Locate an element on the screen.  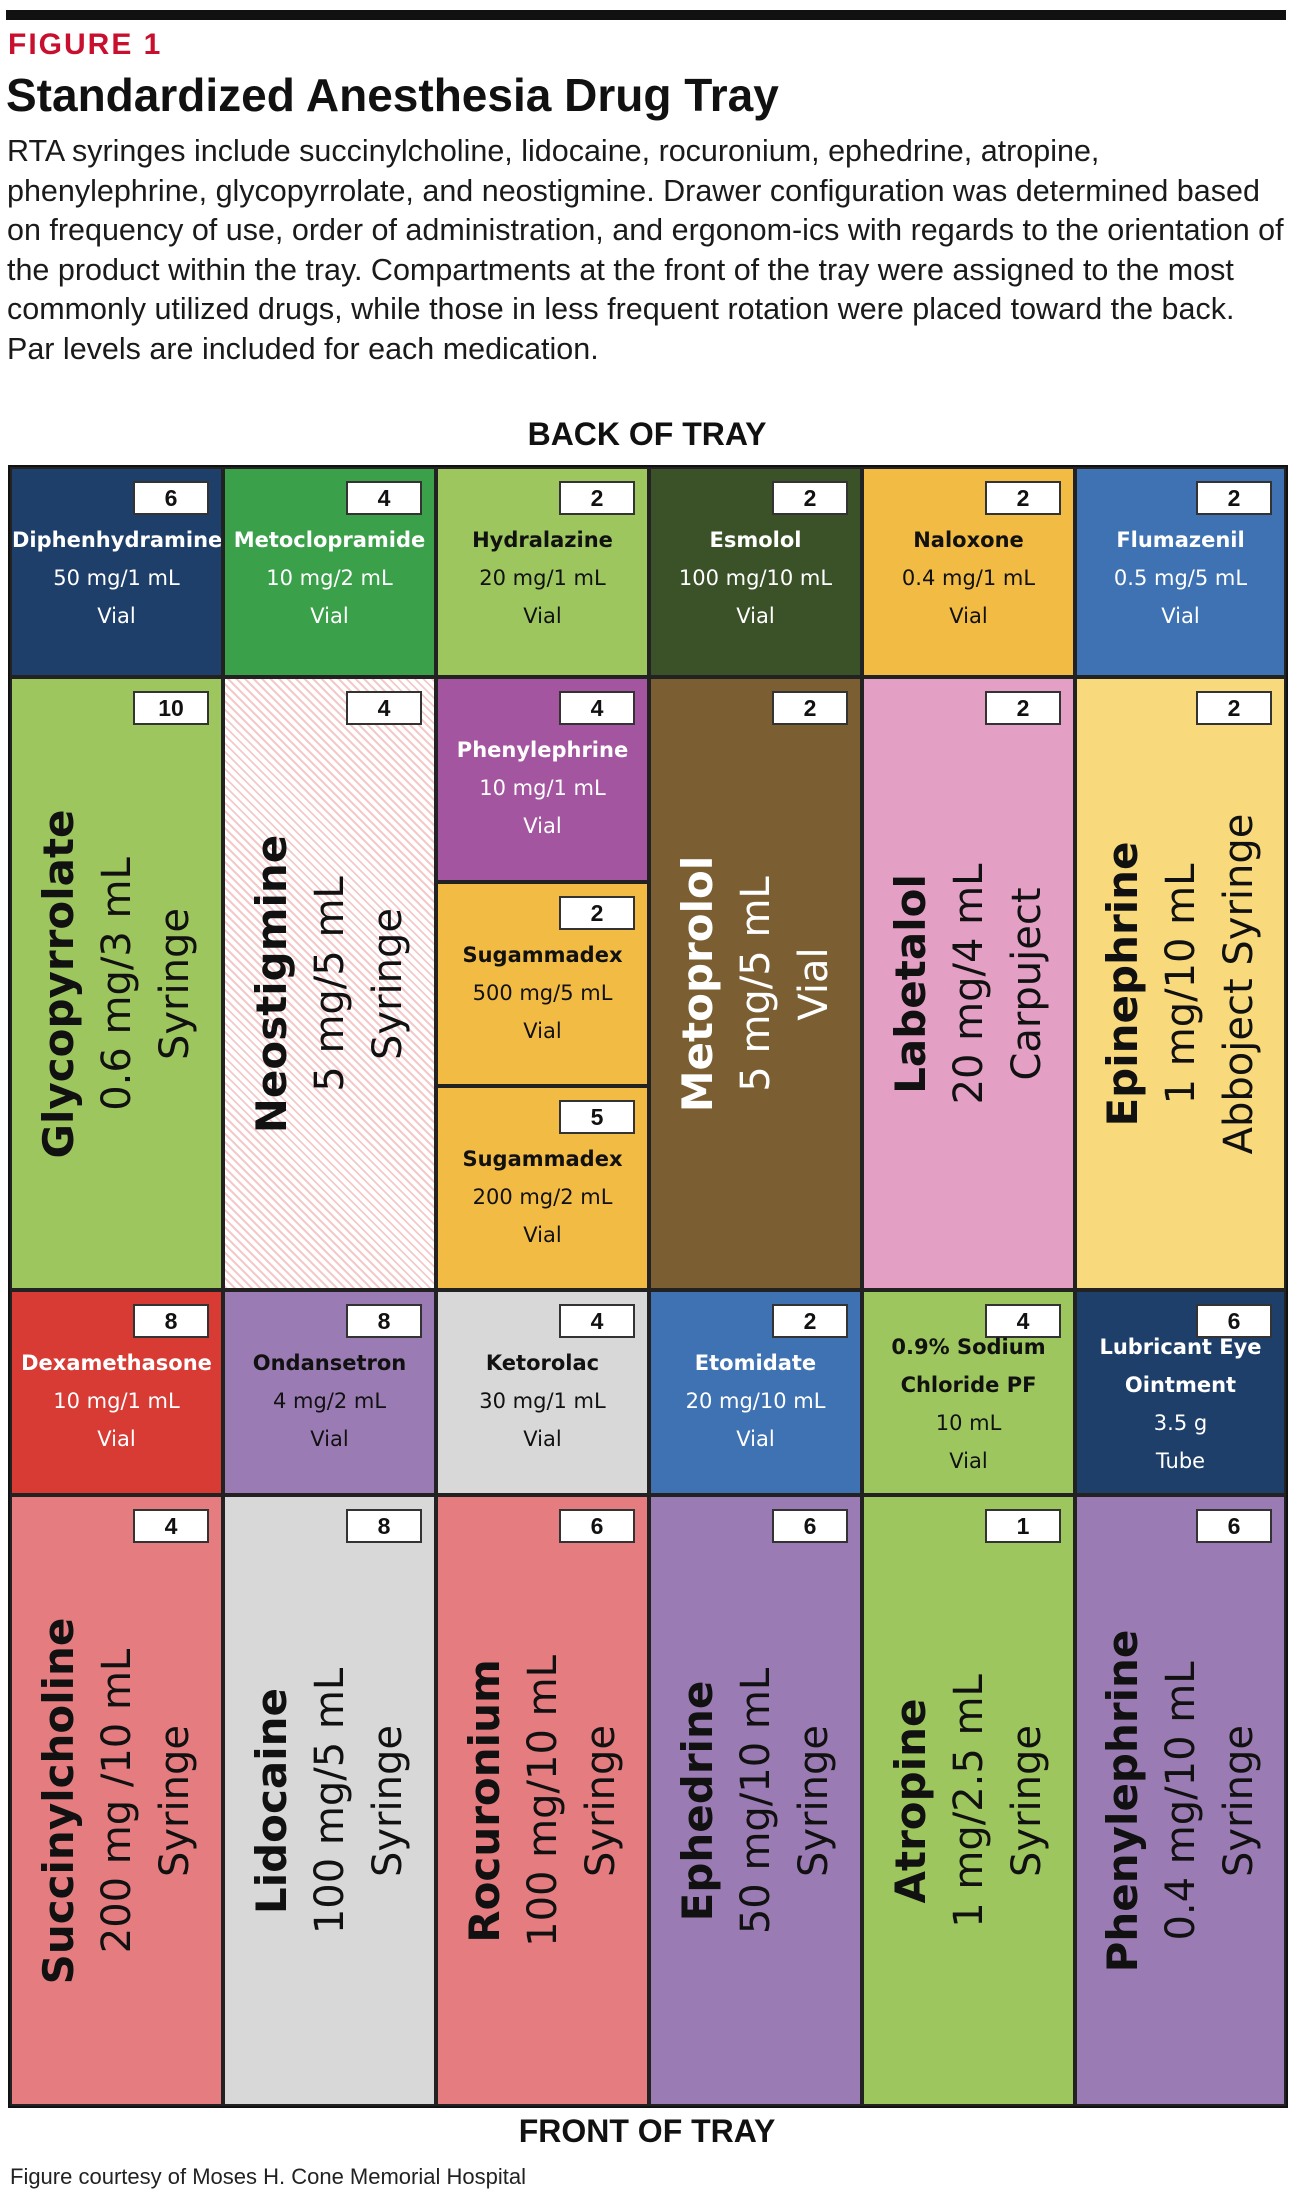
drug-name: Neostigmine is located at coordinates (271, 983).